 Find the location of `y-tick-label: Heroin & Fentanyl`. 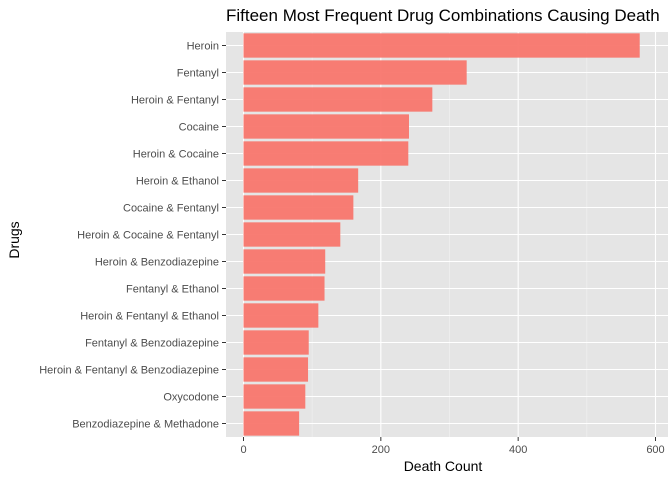

y-tick-label: Heroin & Fentanyl is located at coordinates (175, 101).